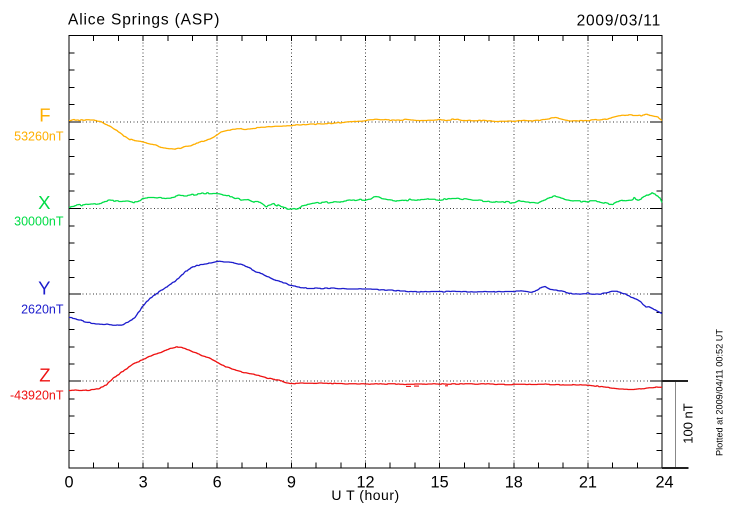 The image size is (730, 525). What do you see at coordinates (44, 202) in the screenshot?
I see `svg-text: X` at bounding box center [44, 202].